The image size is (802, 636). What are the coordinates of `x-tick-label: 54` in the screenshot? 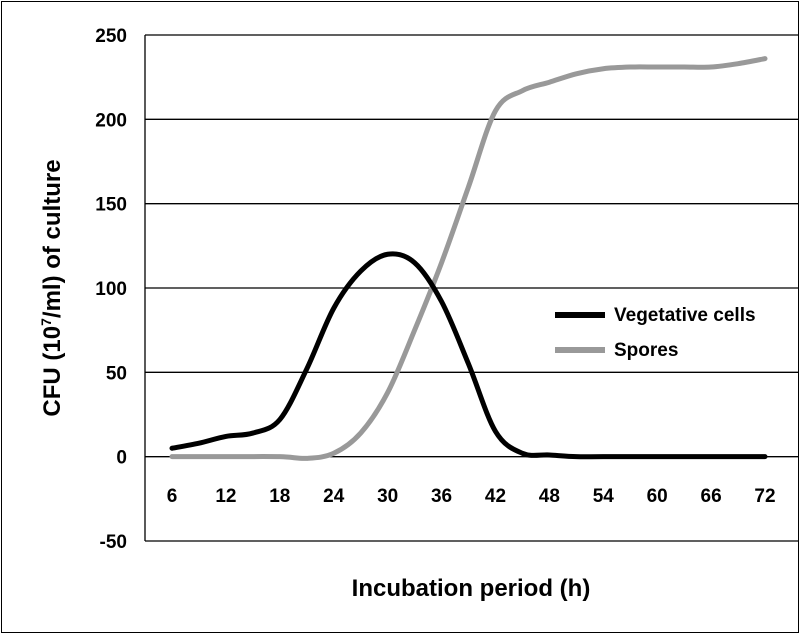 It's located at (604, 496).